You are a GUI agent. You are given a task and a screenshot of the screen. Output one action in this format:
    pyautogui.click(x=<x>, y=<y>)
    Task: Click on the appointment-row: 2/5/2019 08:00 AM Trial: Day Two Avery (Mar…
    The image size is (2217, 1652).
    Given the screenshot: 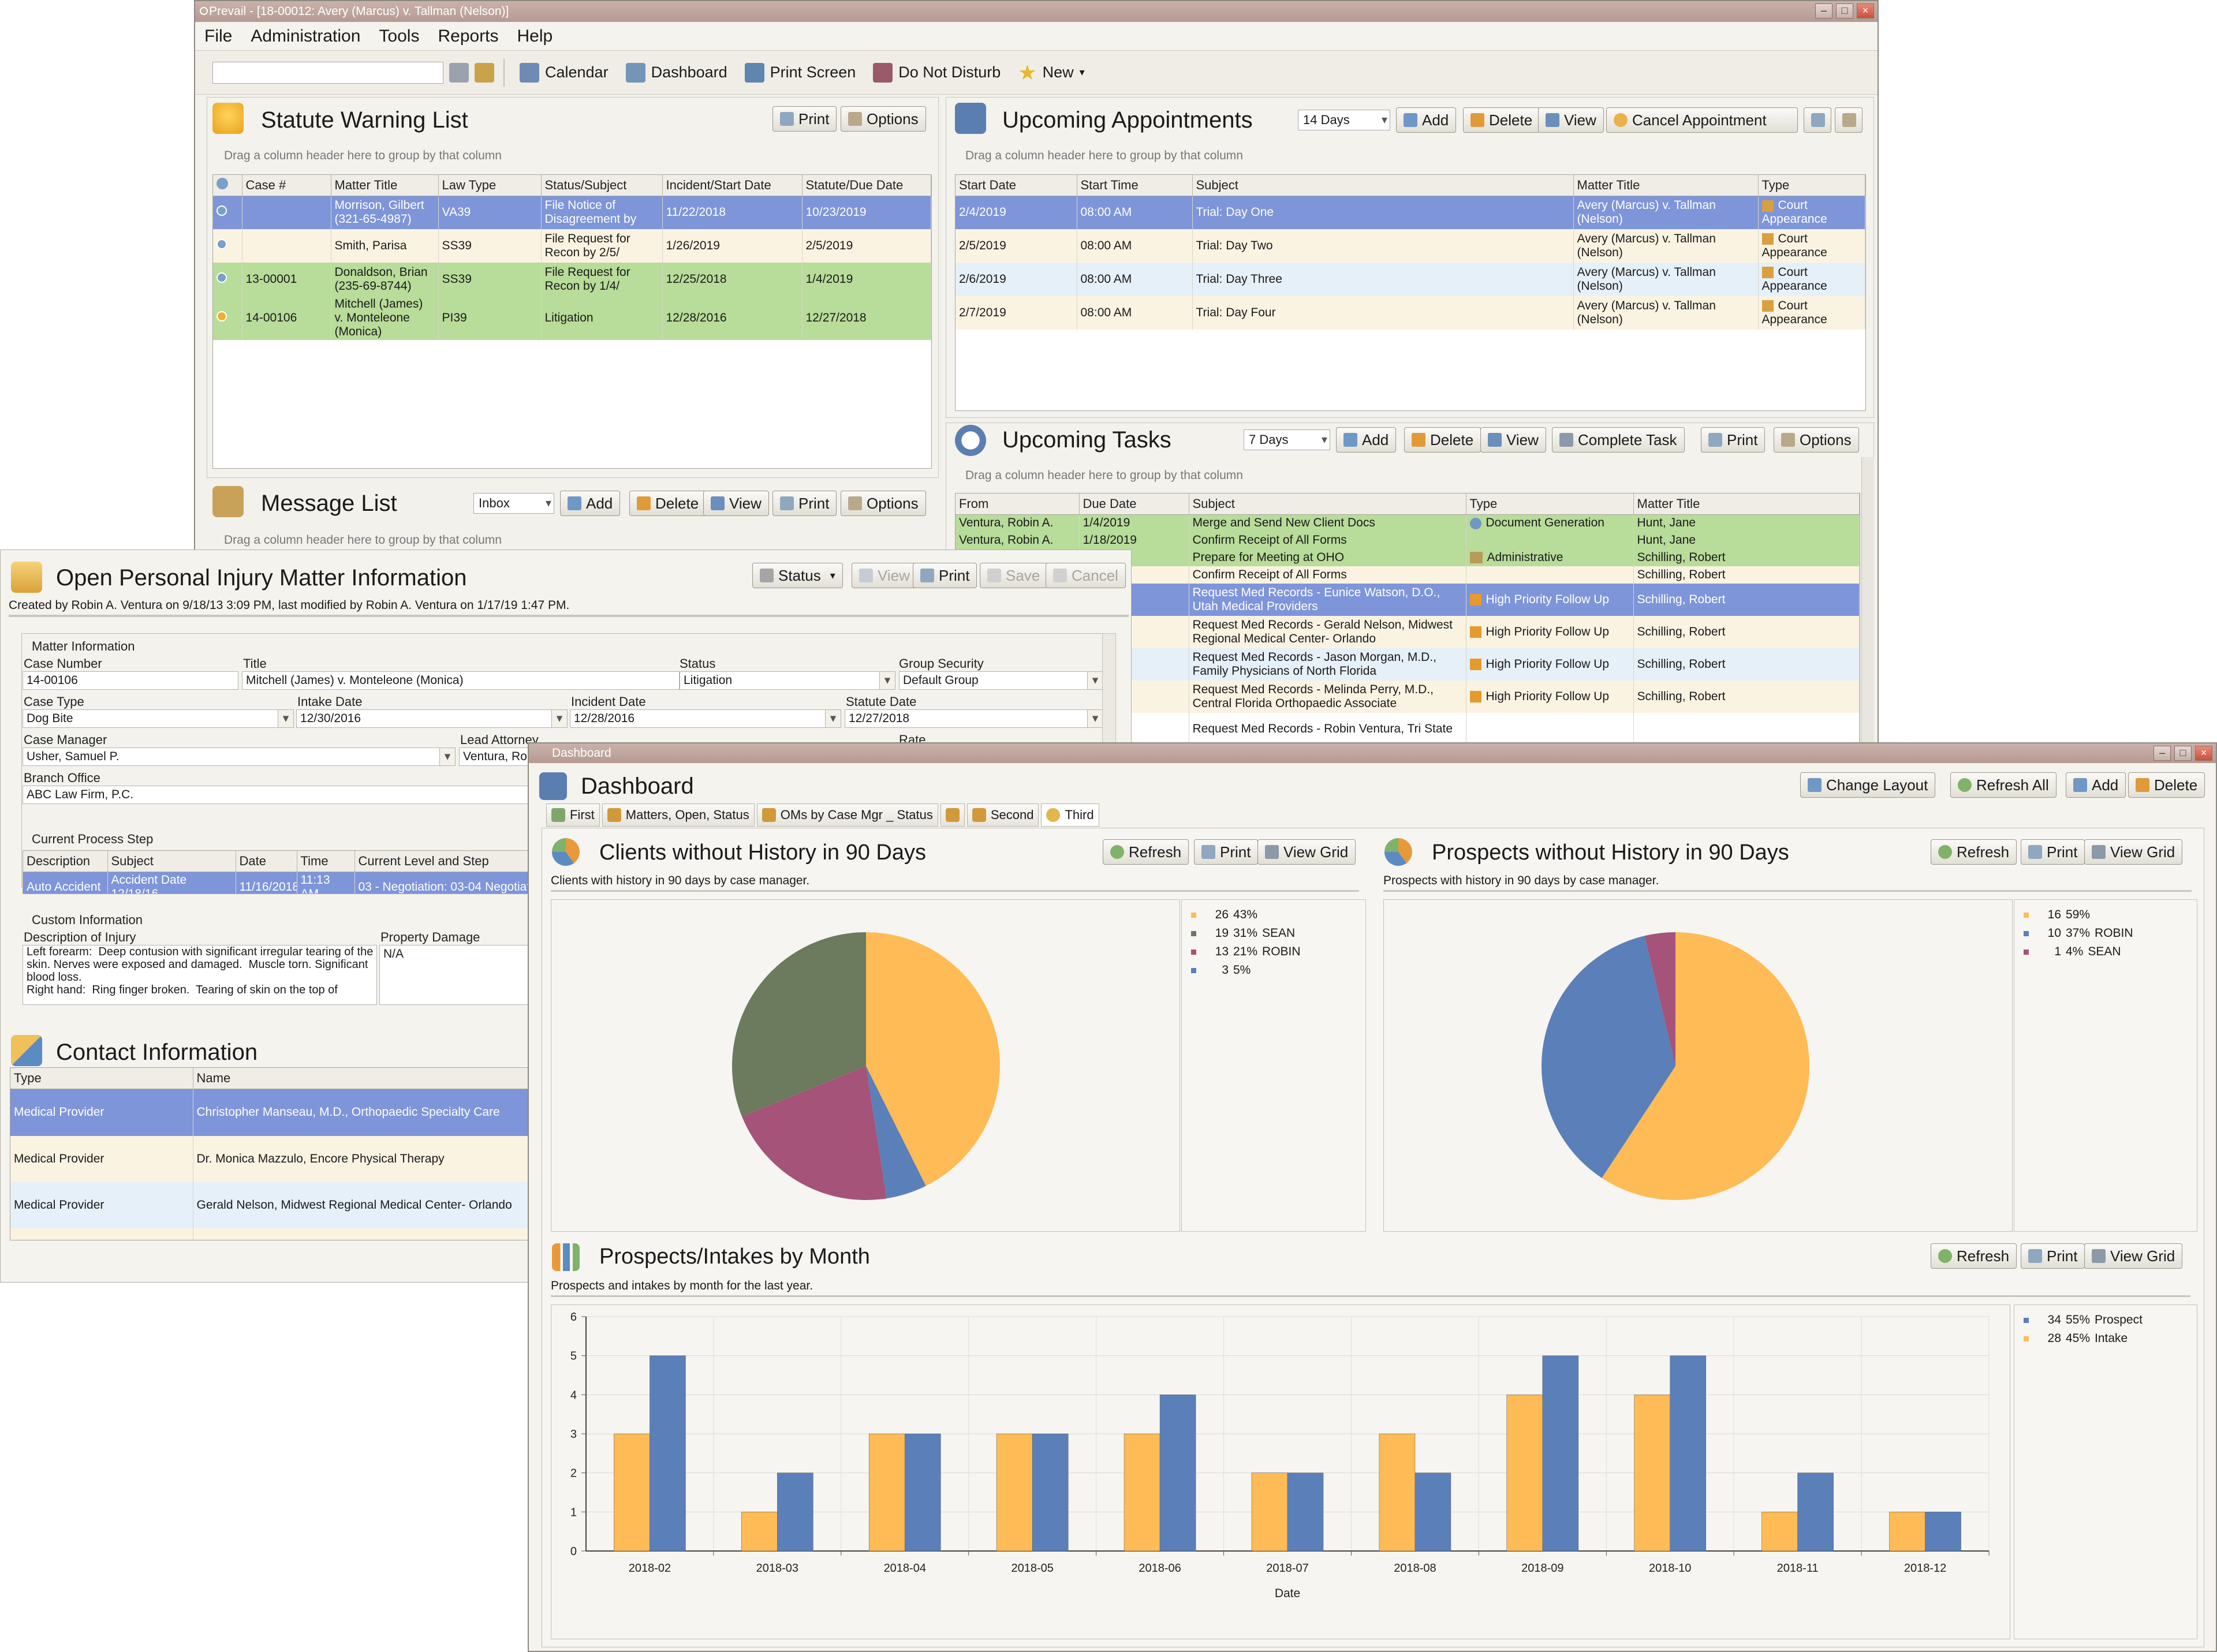 What is the action you would take?
    pyautogui.click(x=1410, y=246)
    